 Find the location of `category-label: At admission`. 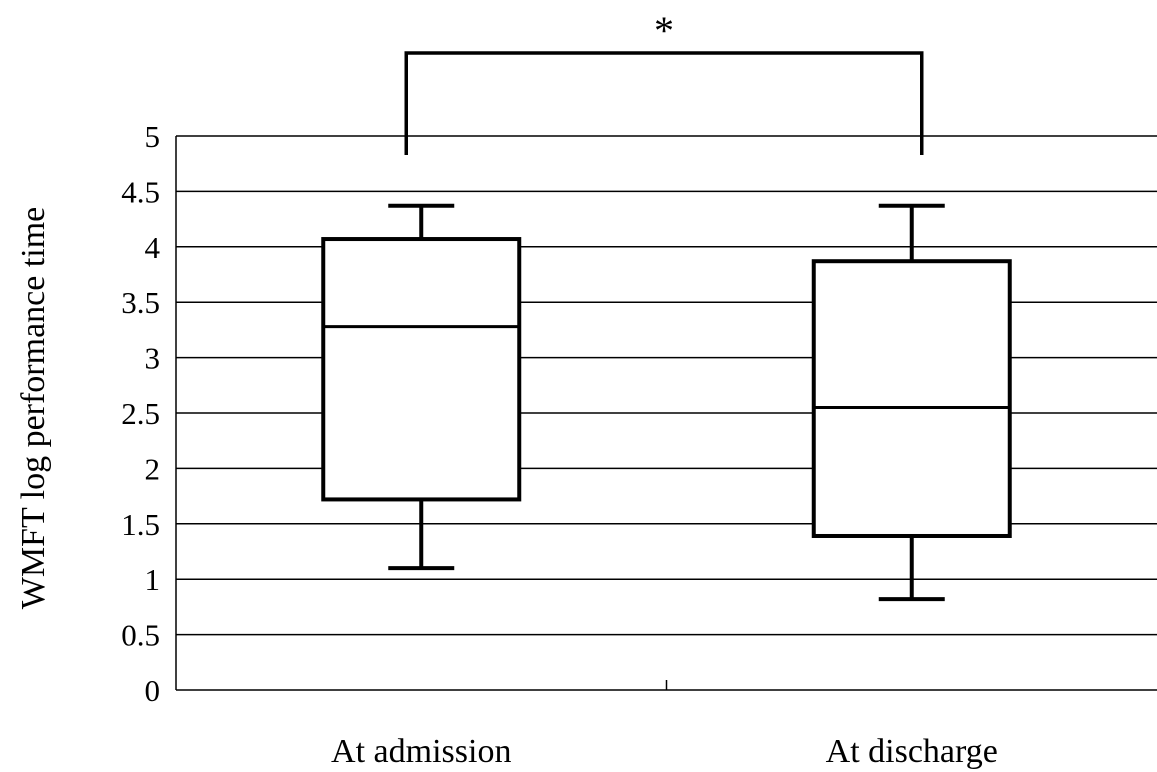

category-label: At admission is located at coordinates (421, 751).